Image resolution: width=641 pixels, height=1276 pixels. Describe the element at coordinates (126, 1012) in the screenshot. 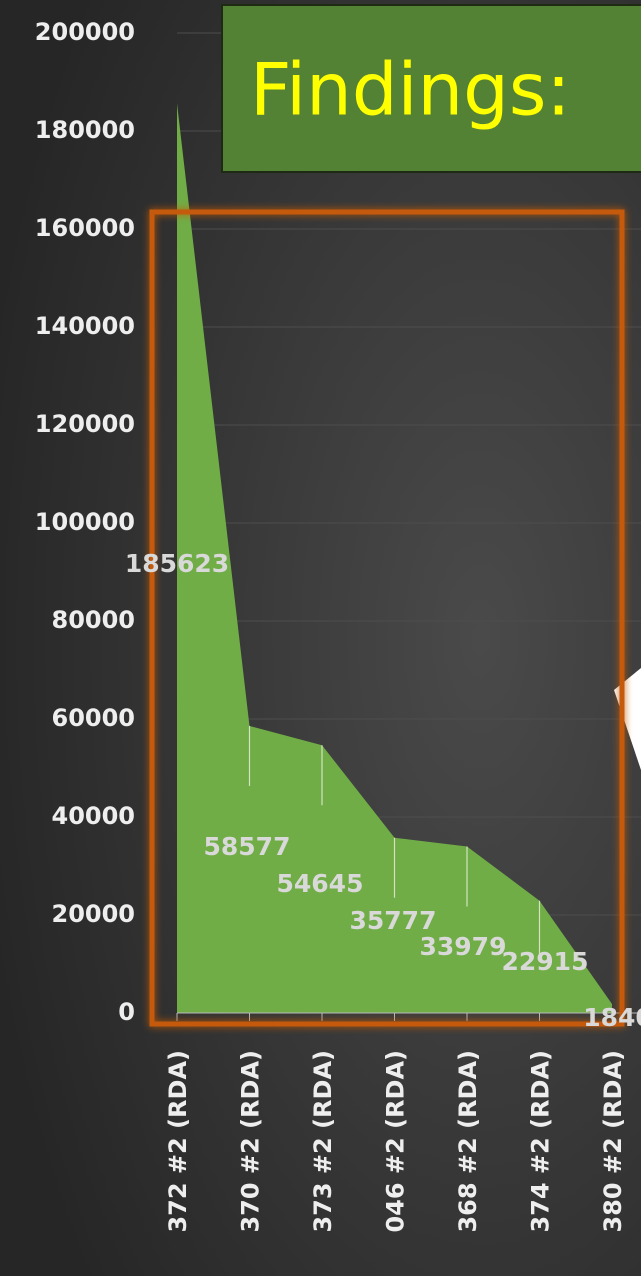

I see `y-tick-label: 0` at that location.